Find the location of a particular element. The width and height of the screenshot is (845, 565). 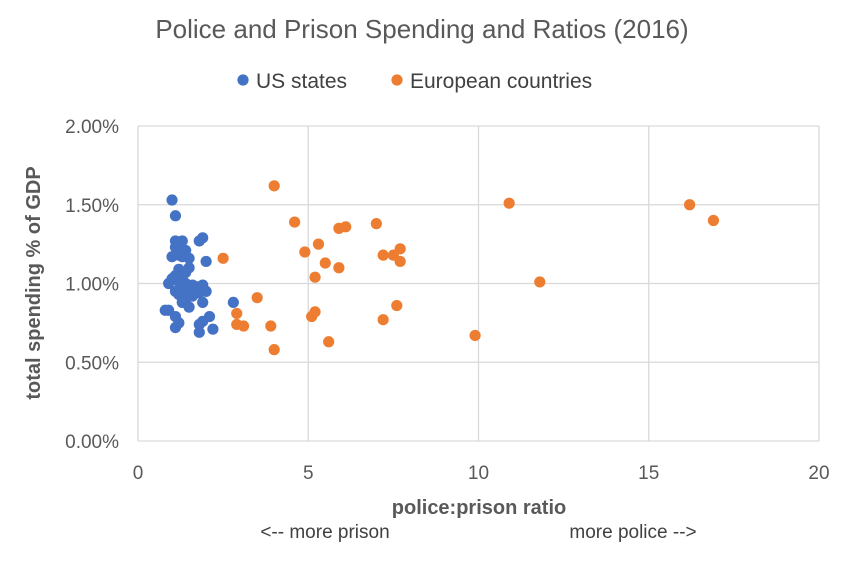

x-tick-label: 10 is located at coordinates (478, 473).